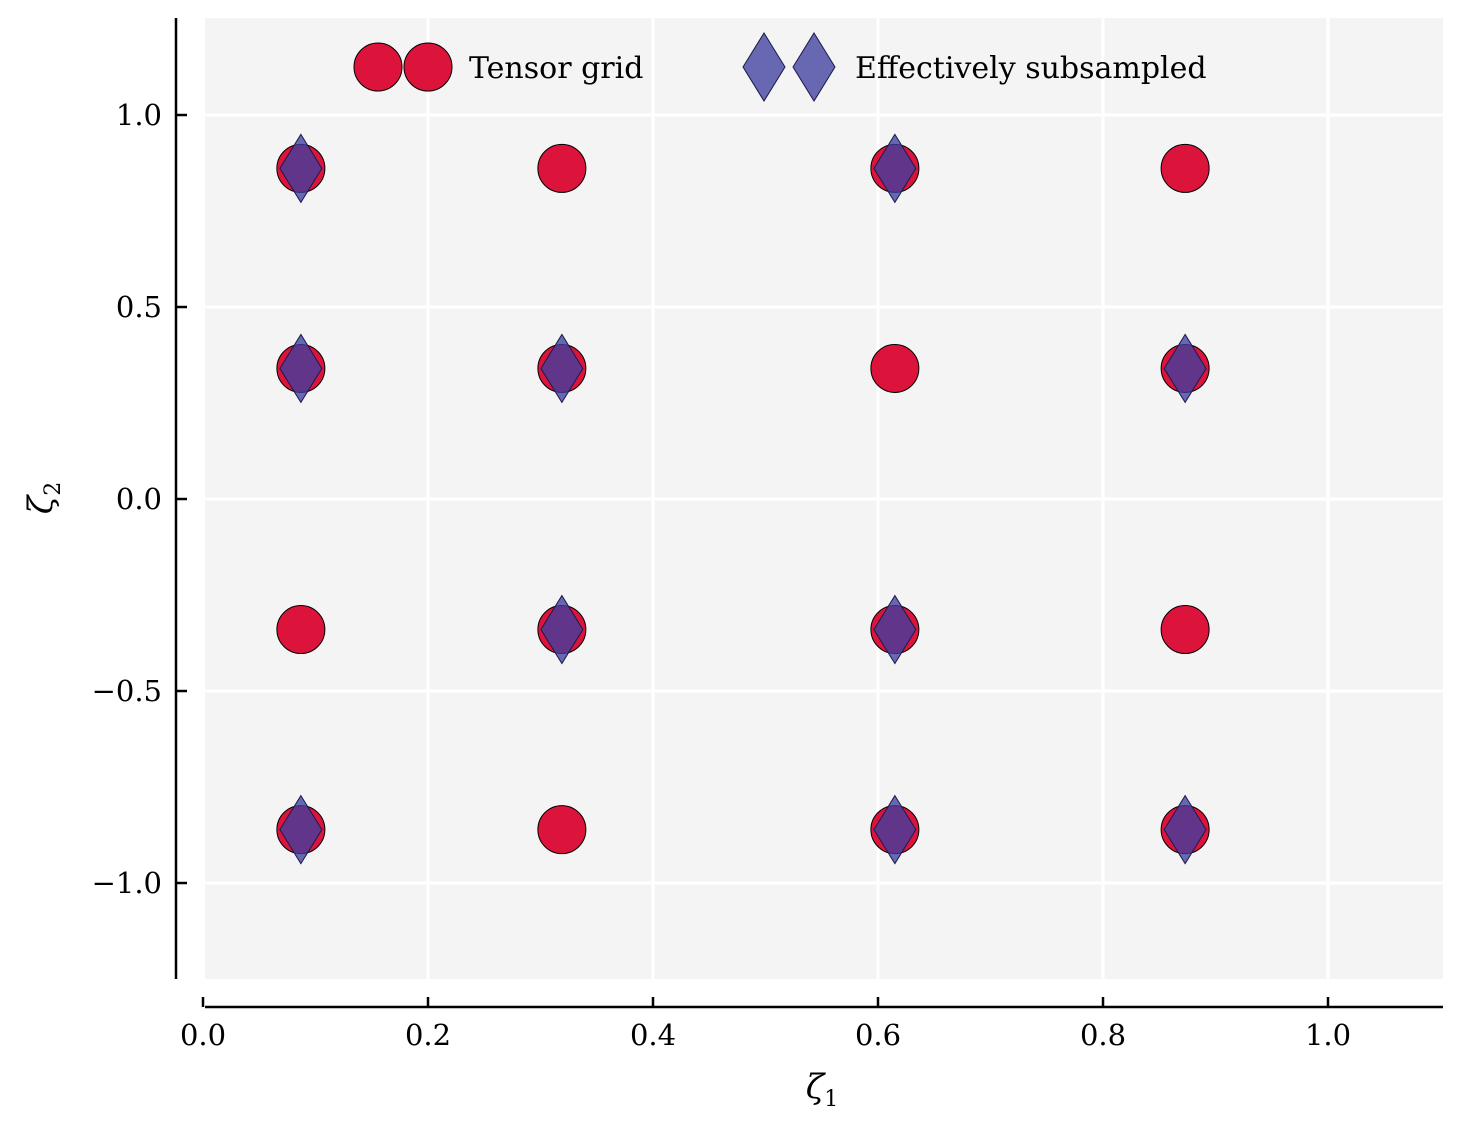  I want to click on legend: Tensor grid Effectively subsampled, so click(780, 67).